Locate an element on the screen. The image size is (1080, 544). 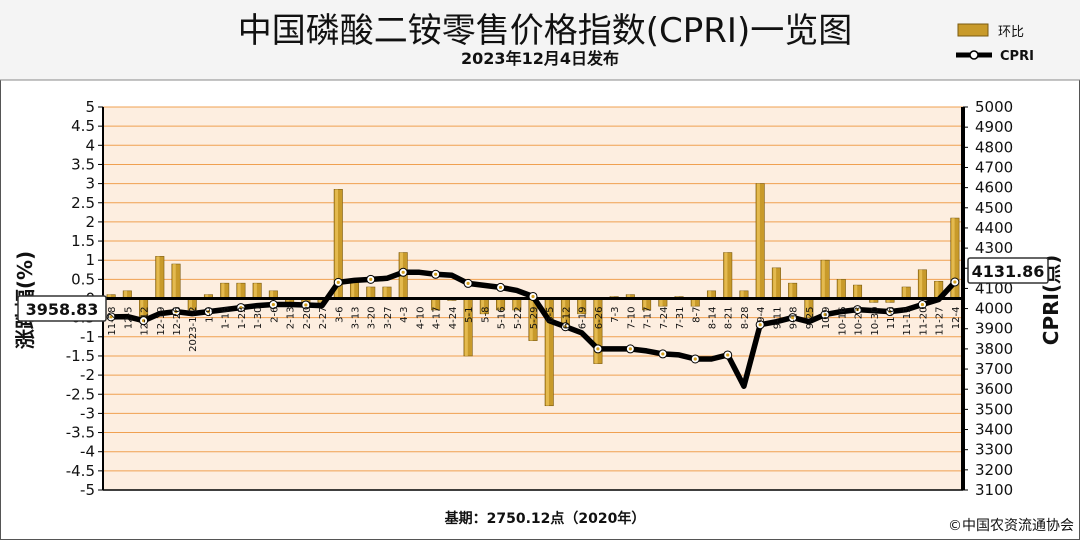
right-tick-label: 4900 is located at coordinates (994, 127).